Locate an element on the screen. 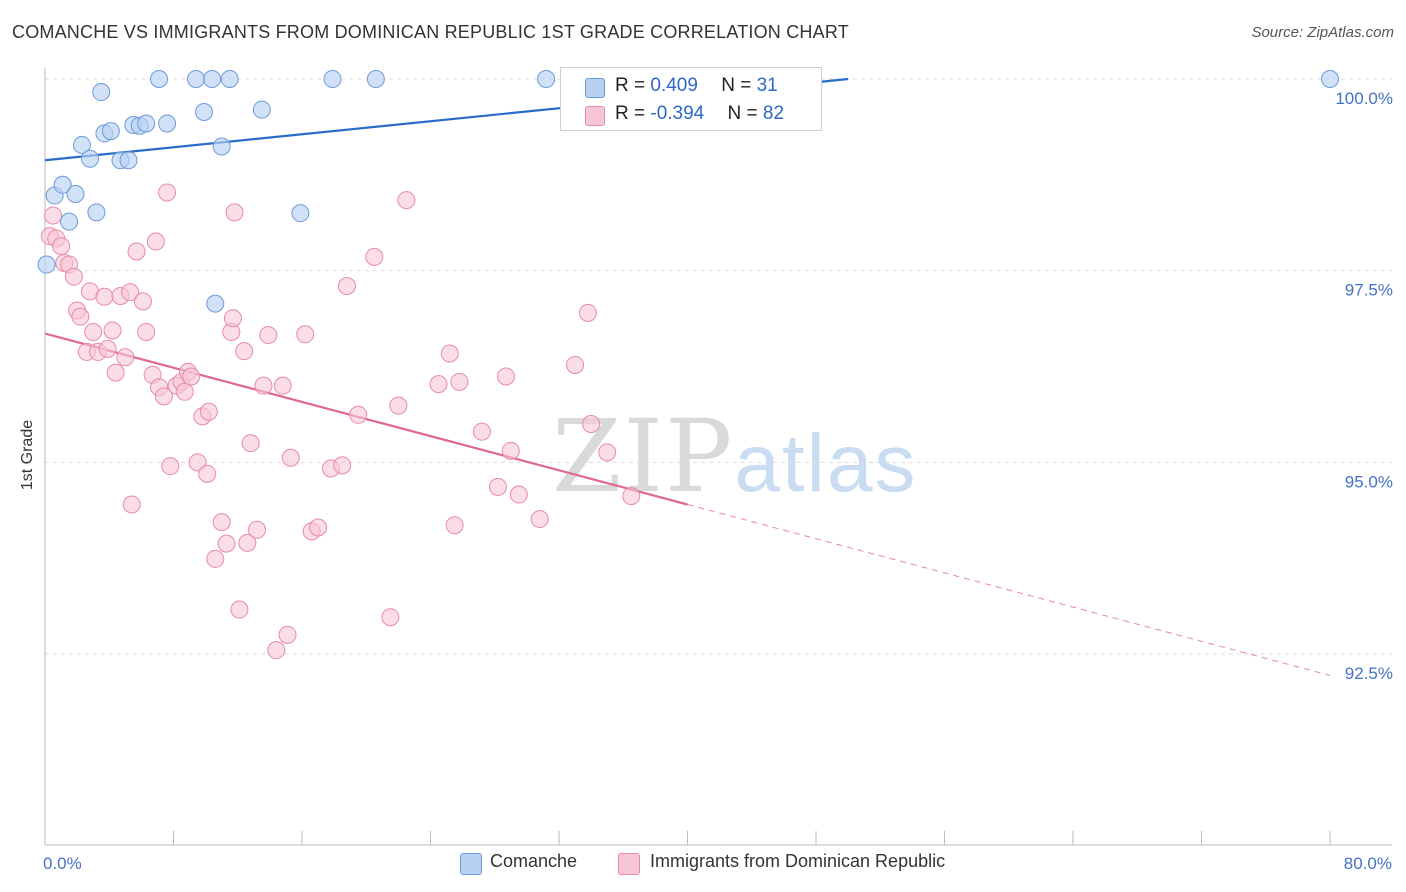 The height and width of the screenshot is (892, 1406). y-tick-label: 100.0% is located at coordinates (1364, 98).